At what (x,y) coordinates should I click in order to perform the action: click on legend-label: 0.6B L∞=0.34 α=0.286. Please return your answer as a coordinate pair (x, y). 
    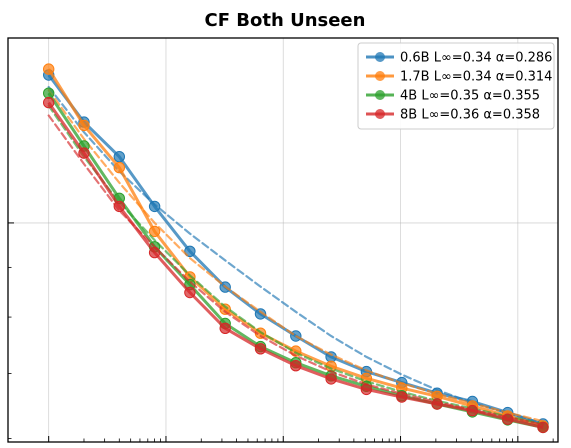
    Looking at the image, I should click on (476, 58).